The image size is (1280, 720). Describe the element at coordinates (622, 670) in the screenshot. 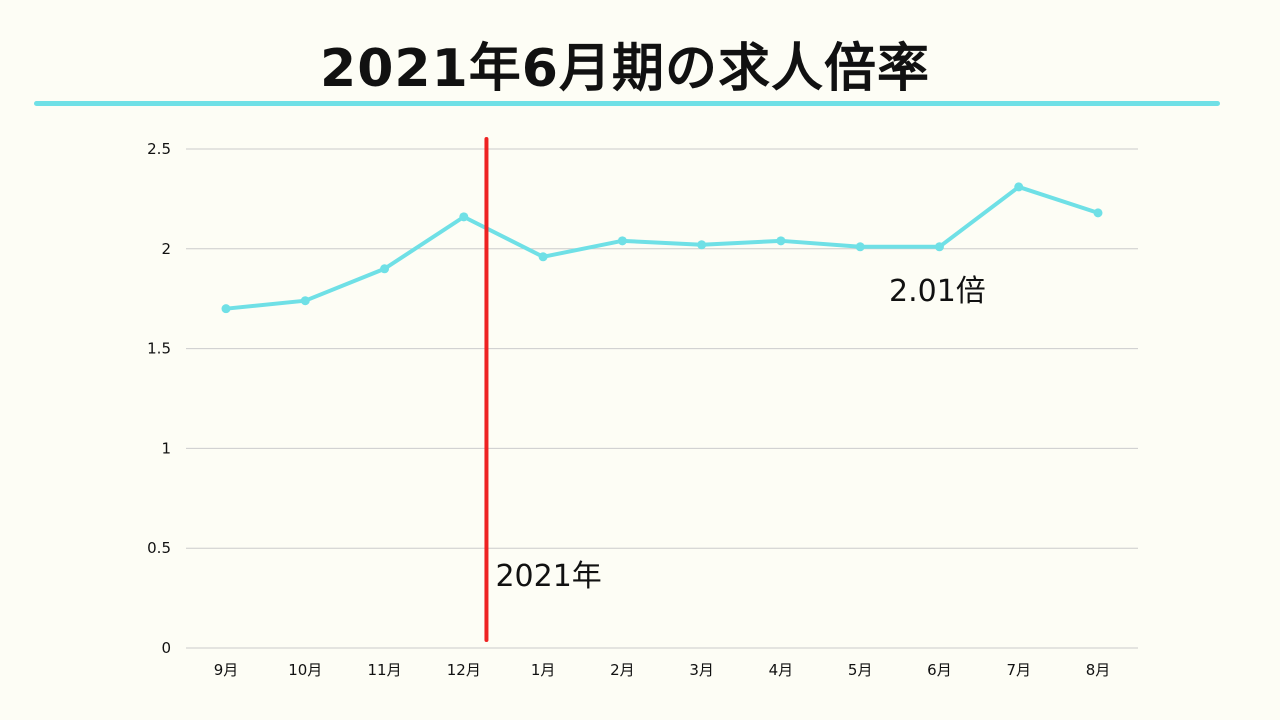

I see `x-tick-label: 2月` at that location.